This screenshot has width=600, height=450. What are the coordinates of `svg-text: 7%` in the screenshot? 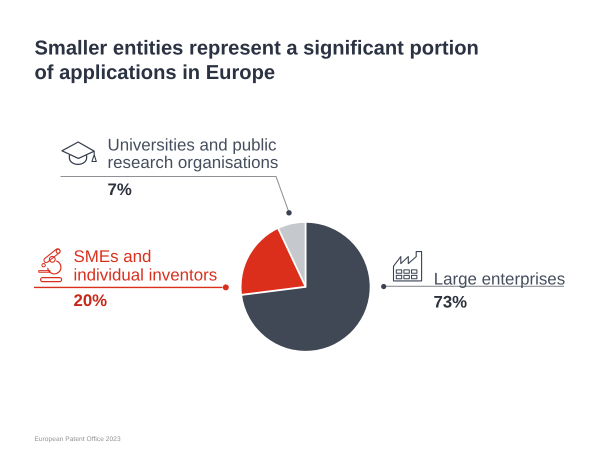 It's located at (120, 189).